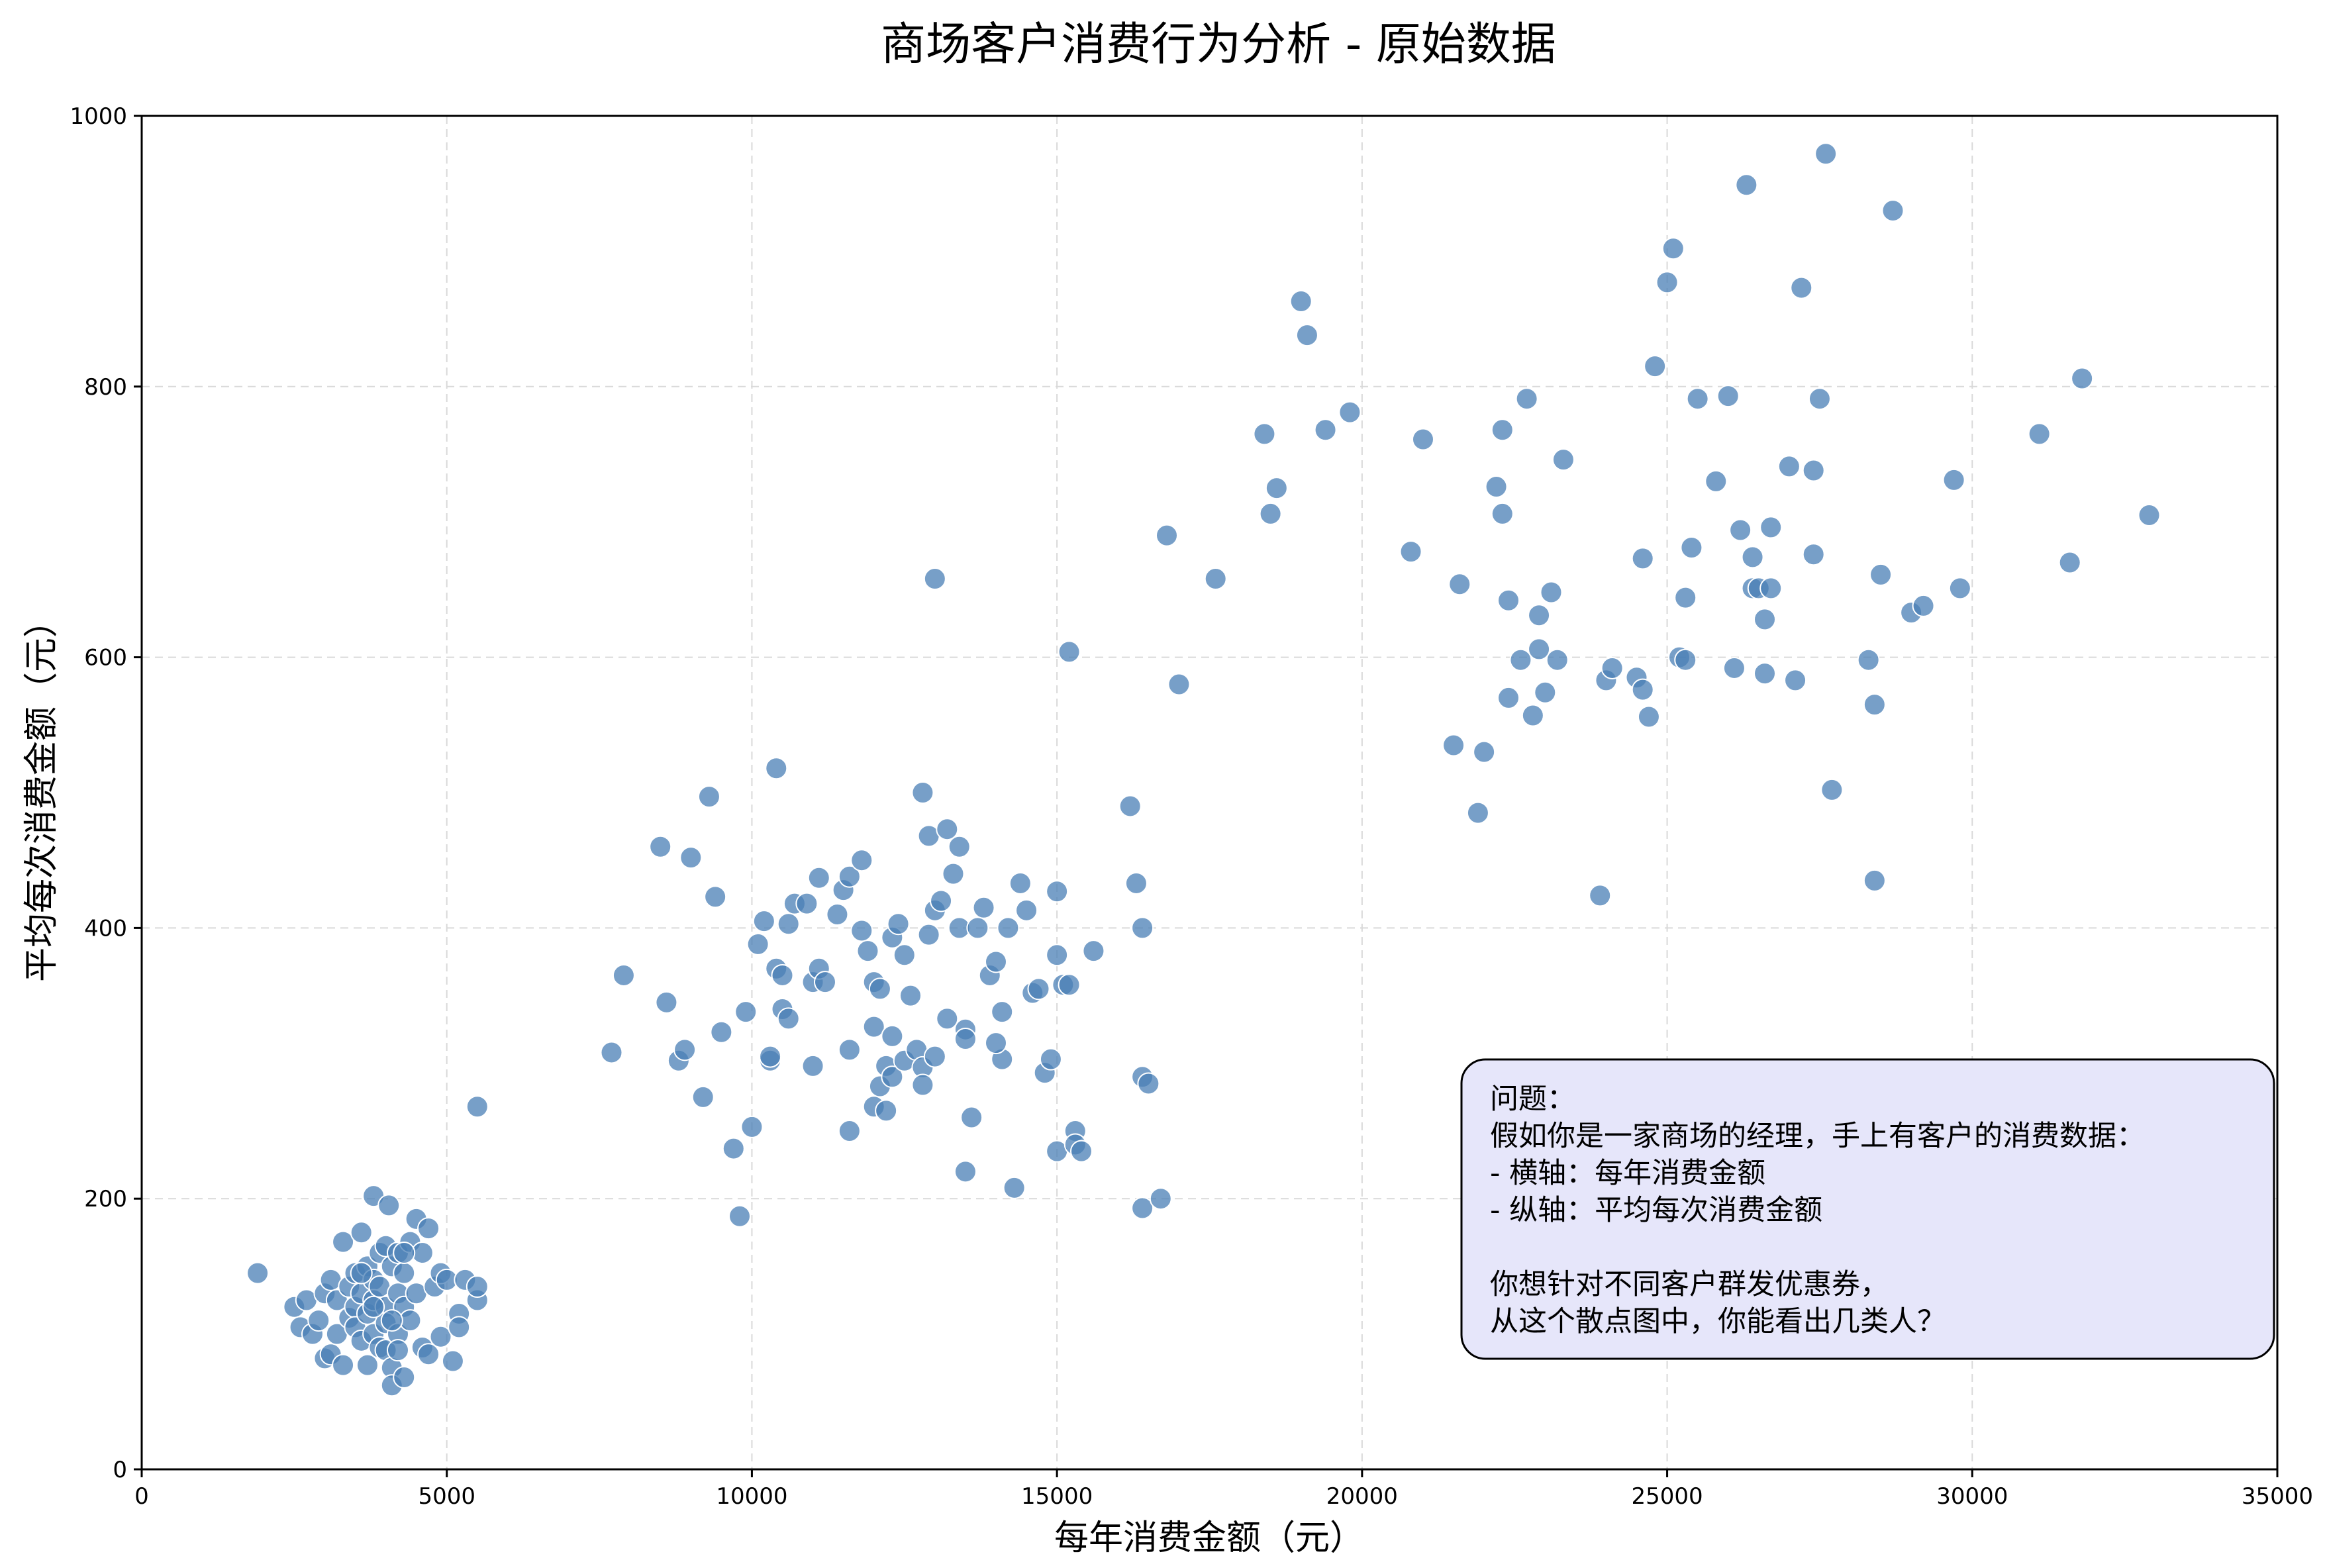 This screenshot has height=1568, width=2325. I want to click on y-tick-label: 800, so click(105, 387).